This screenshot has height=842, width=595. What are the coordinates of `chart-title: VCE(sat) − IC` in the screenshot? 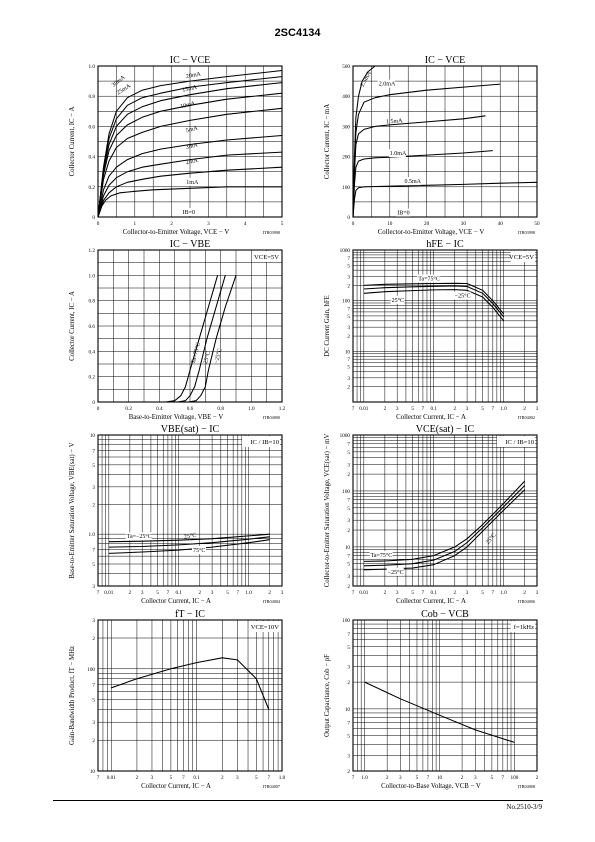 It's located at (445, 429).